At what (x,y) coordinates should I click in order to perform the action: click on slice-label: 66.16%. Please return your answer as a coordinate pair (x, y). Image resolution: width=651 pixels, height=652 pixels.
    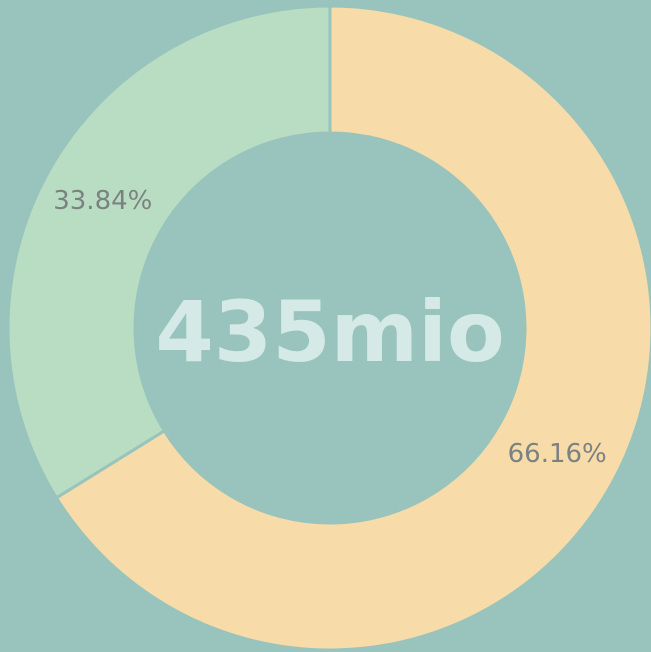
    Looking at the image, I should click on (557, 454).